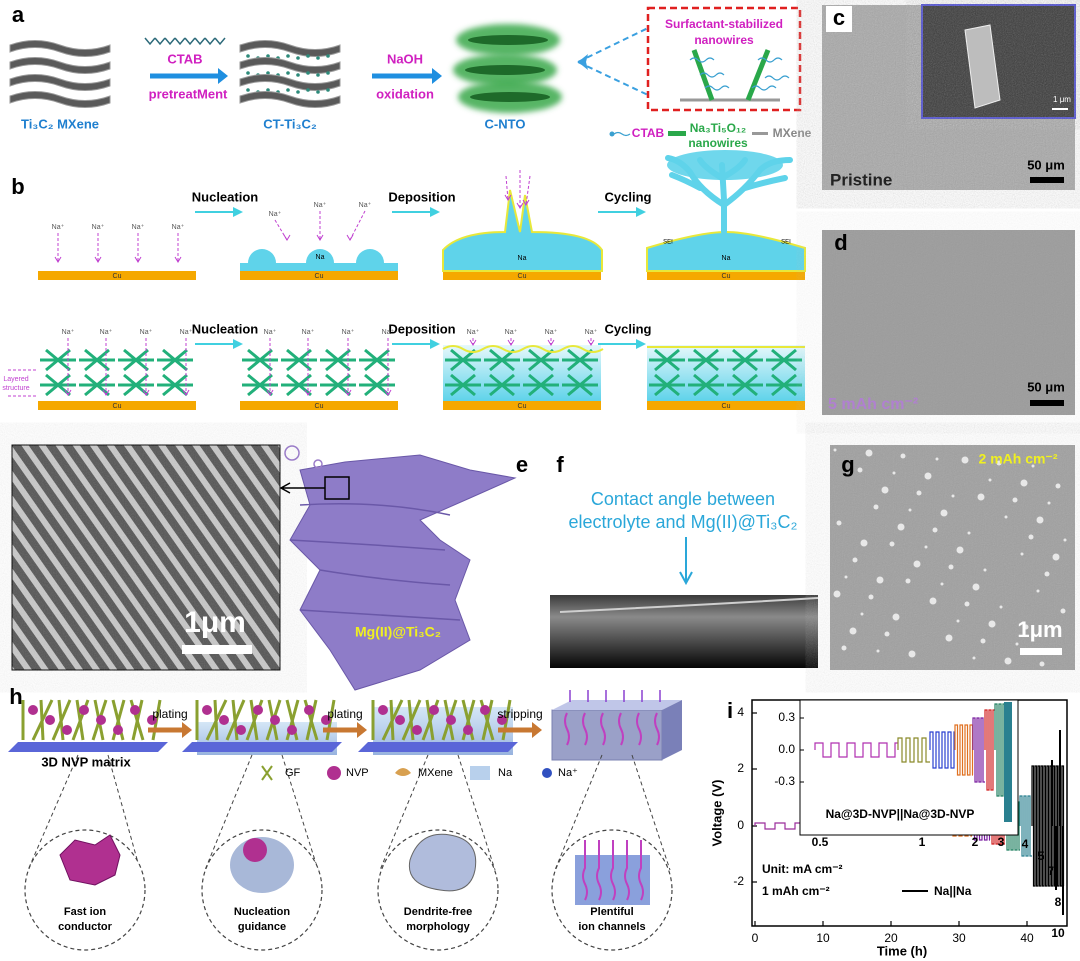 Image resolution: width=1080 pixels, height=961 pixels. What do you see at coordinates (15, 696) in the screenshot?
I see `label: h` at bounding box center [15, 696].